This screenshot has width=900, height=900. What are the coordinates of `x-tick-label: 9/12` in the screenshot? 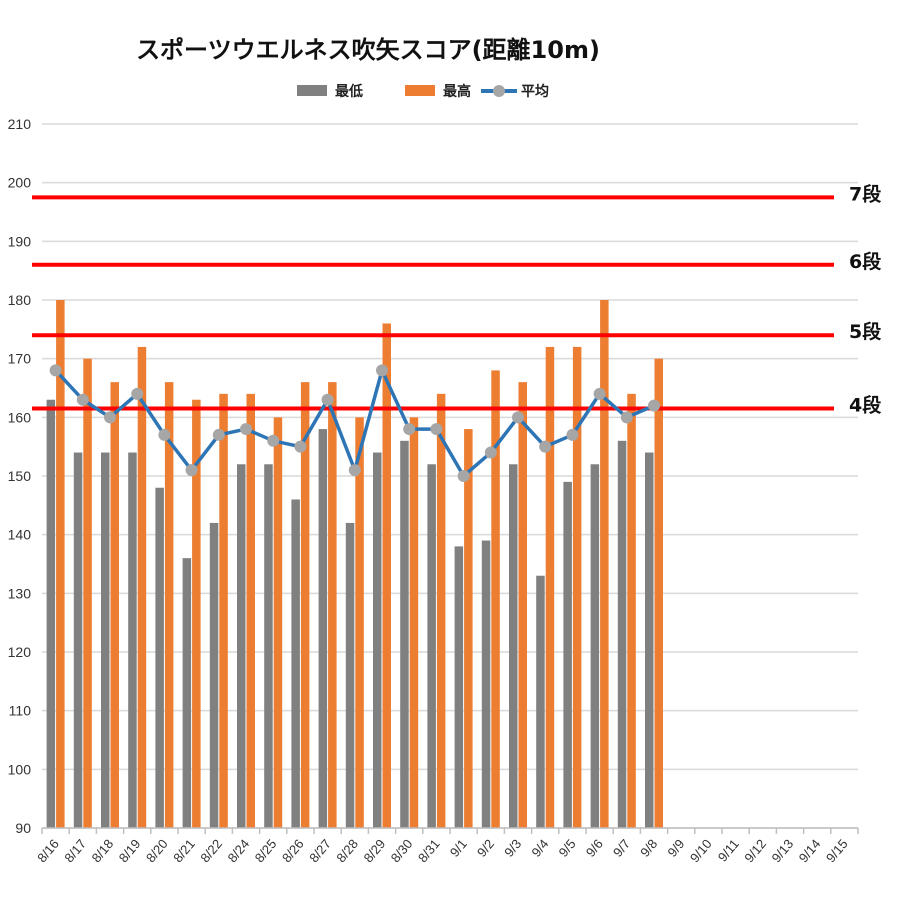 It's located at (755, 850).